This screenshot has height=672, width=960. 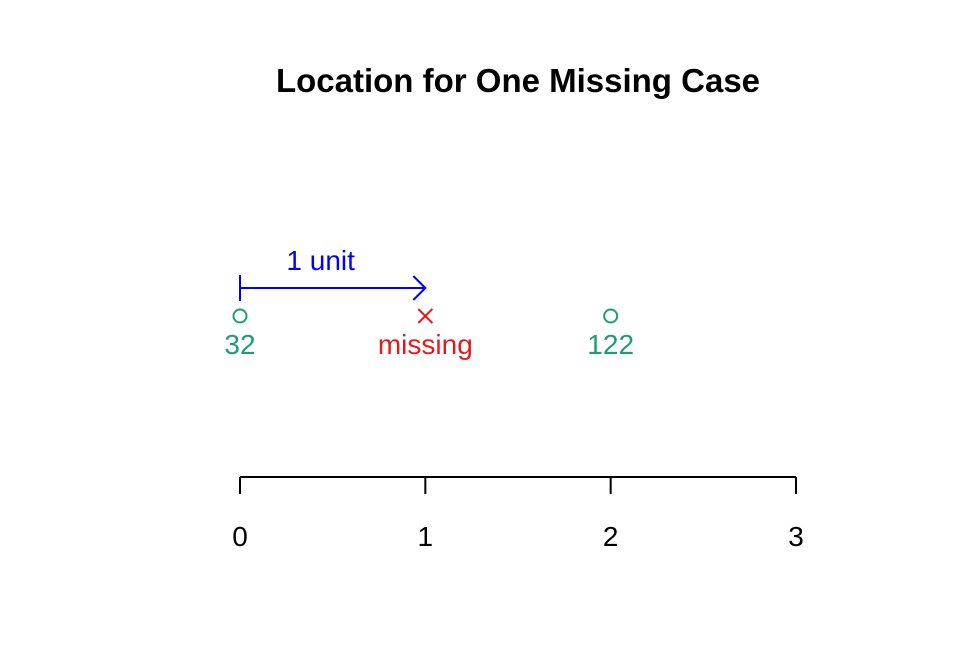 What do you see at coordinates (240, 536) in the screenshot?
I see `x-tick-label-0: 0` at bounding box center [240, 536].